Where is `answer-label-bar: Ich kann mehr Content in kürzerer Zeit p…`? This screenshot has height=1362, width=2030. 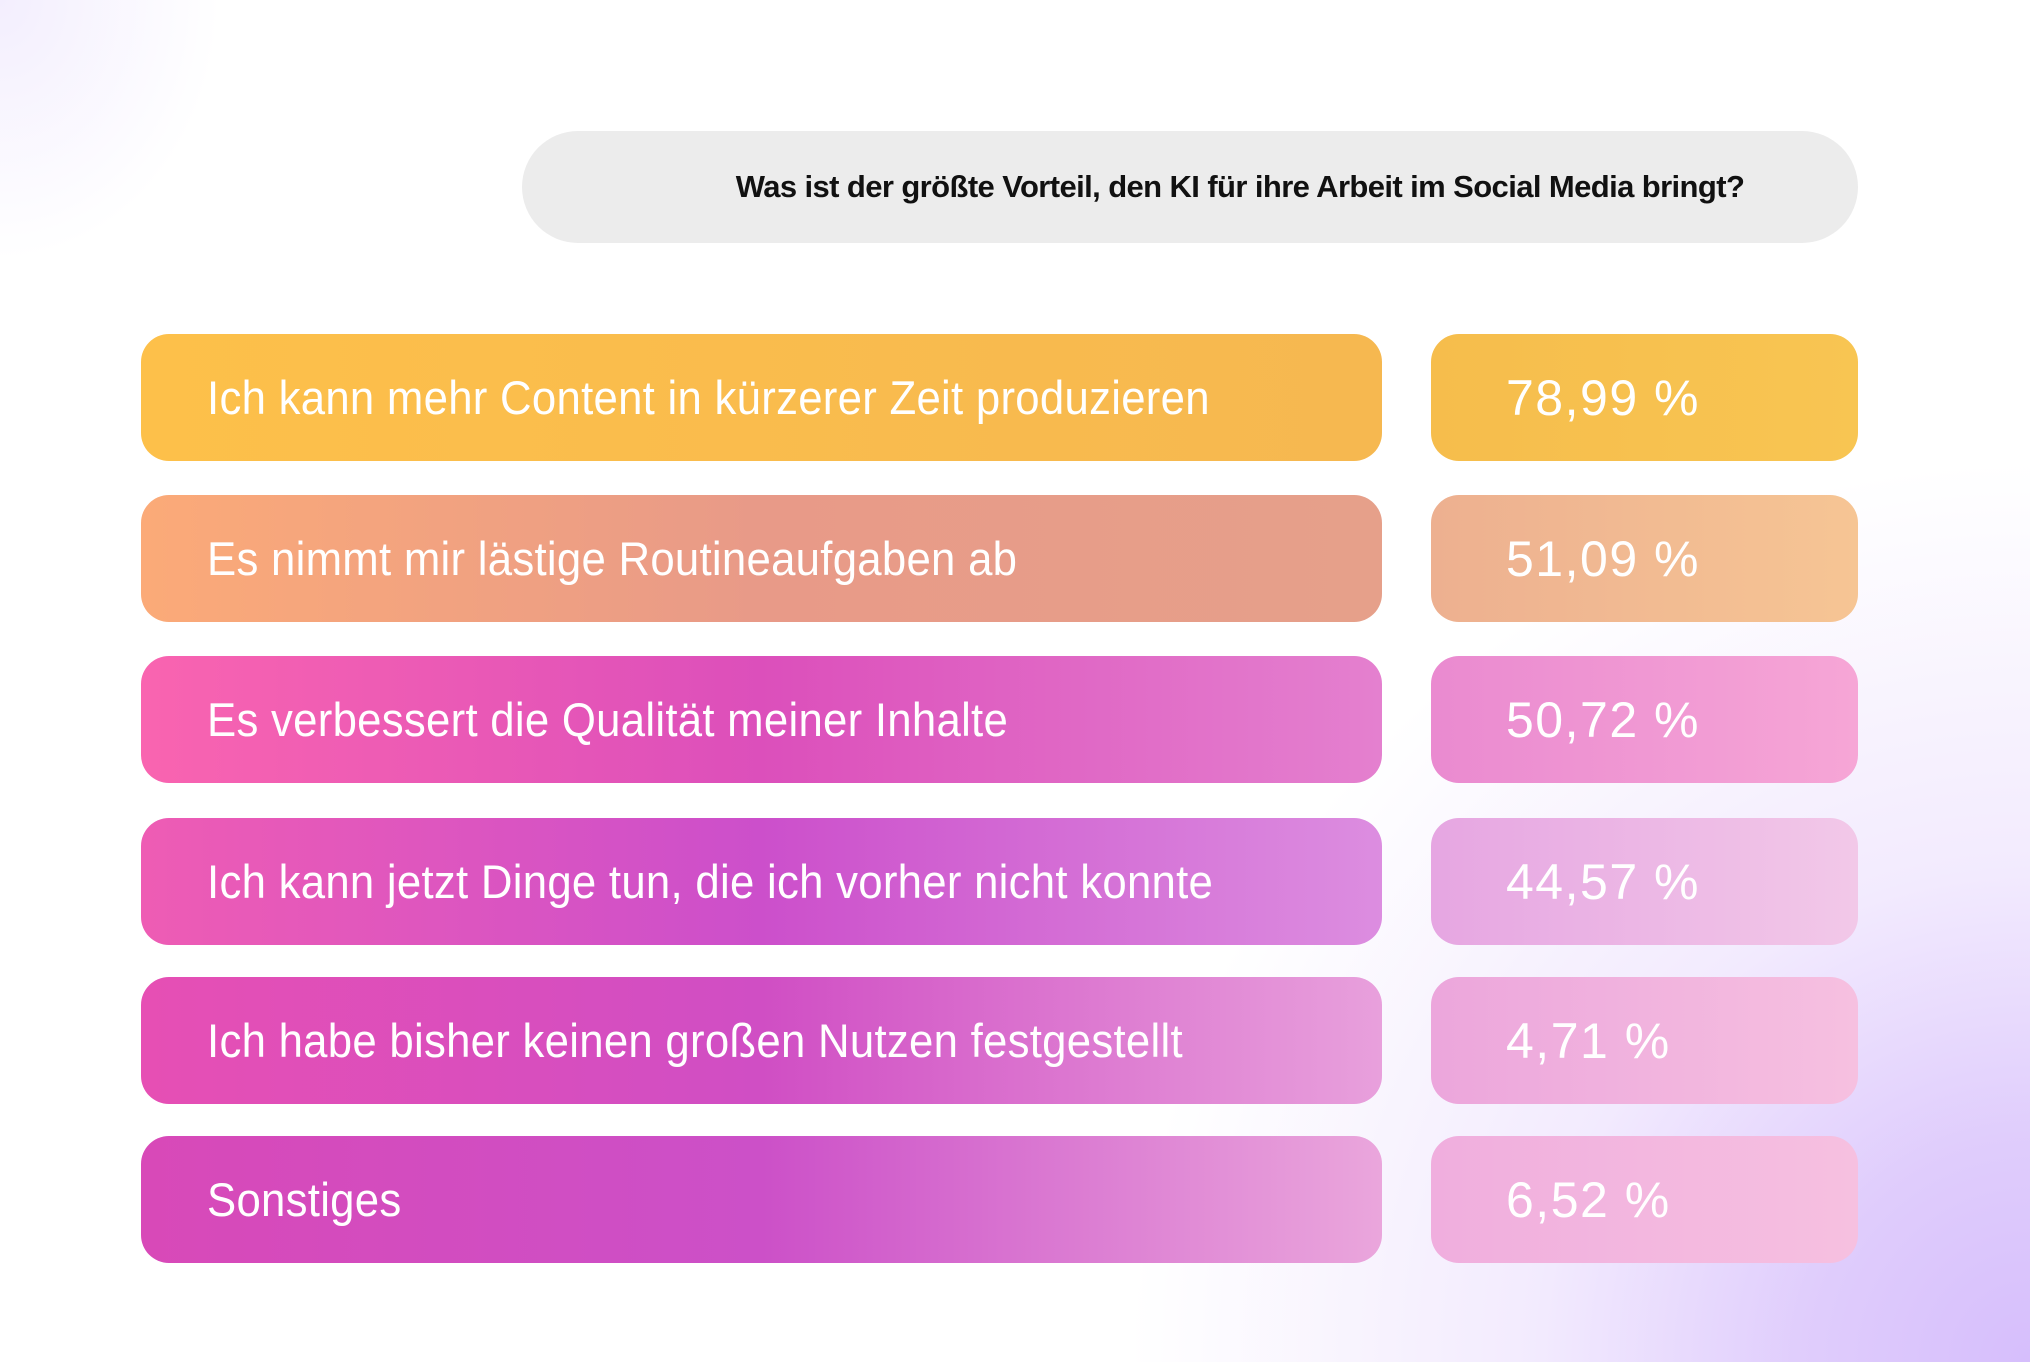 answer-label-bar: Ich kann mehr Content in kürzerer Zeit p… is located at coordinates (761, 397).